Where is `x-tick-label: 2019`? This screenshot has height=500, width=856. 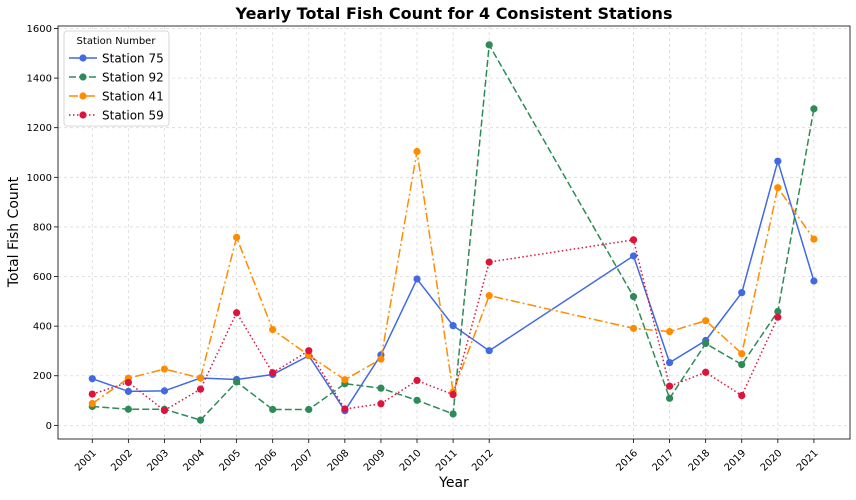 x-tick-label: 2019 is located at coordinates (736, 461).